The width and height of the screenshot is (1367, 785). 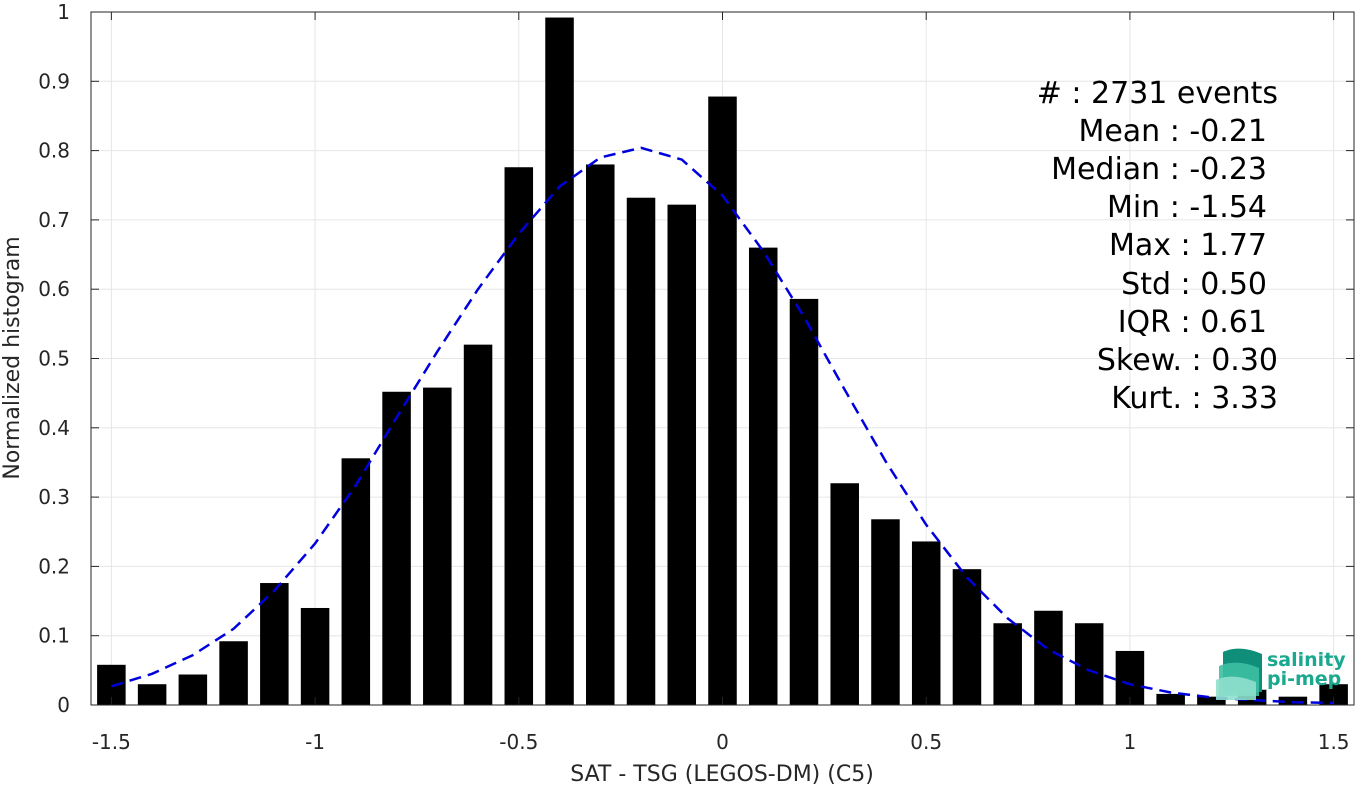 I want to click on x-tick-label-5: 1, so click(x=1130, y=742).